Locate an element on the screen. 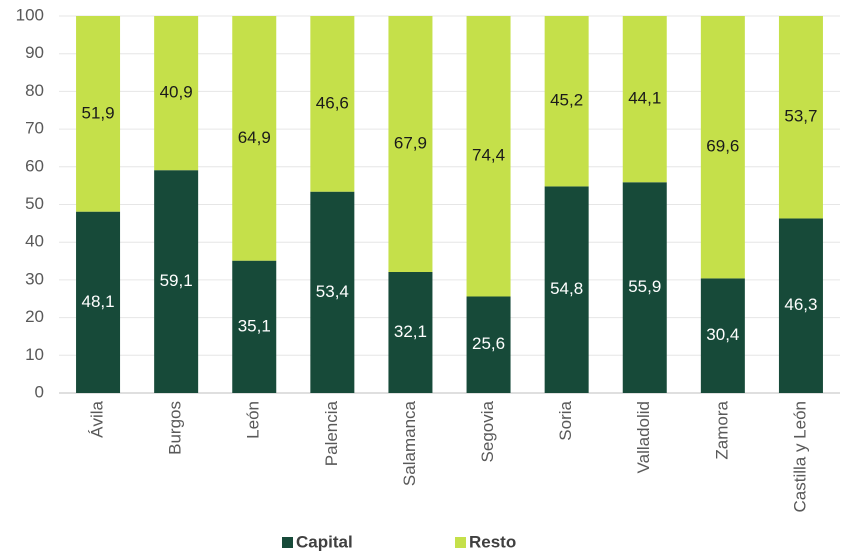 This screenshot has width=841, height=555. y-tick-label: 80 is located at coordinates (34, 90).